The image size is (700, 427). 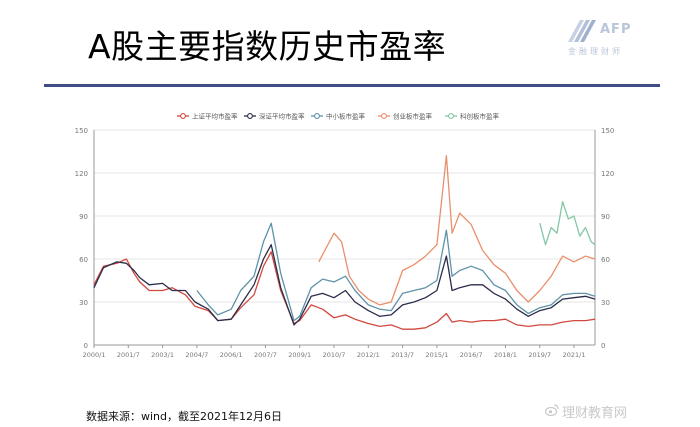 What do you see at coordinates (436, 355) in the screenshot?
I see `x-tick-label: 2015/1` at bounding box center [436, 355].